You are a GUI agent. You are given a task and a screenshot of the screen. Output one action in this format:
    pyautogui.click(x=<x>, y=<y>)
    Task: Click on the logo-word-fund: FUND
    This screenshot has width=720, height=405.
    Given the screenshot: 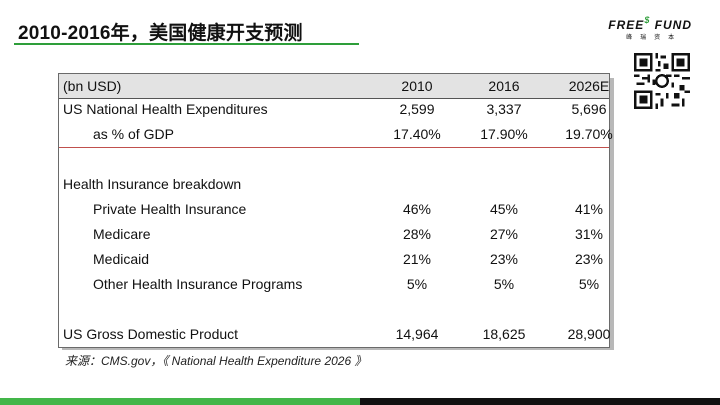 What is the action you would take?
    pyautogui.click(x=671, y=25)
    